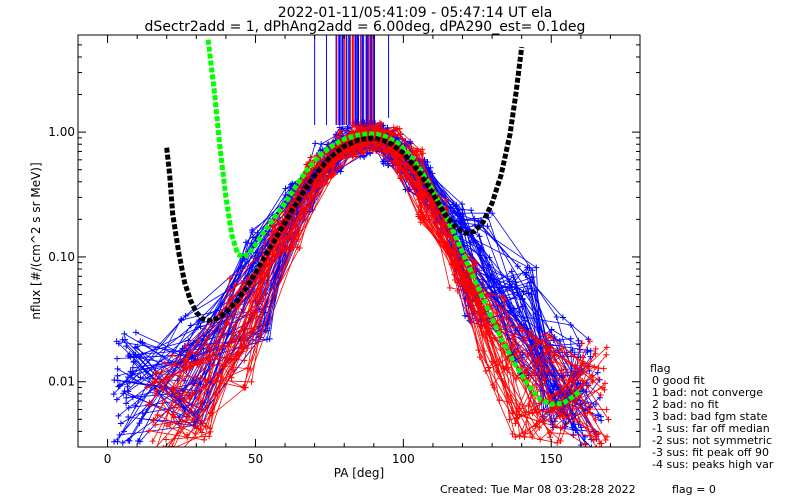 The height and width of the screenshot is (500, 800). I want to click on legend-title: flag, so click(660, 368).